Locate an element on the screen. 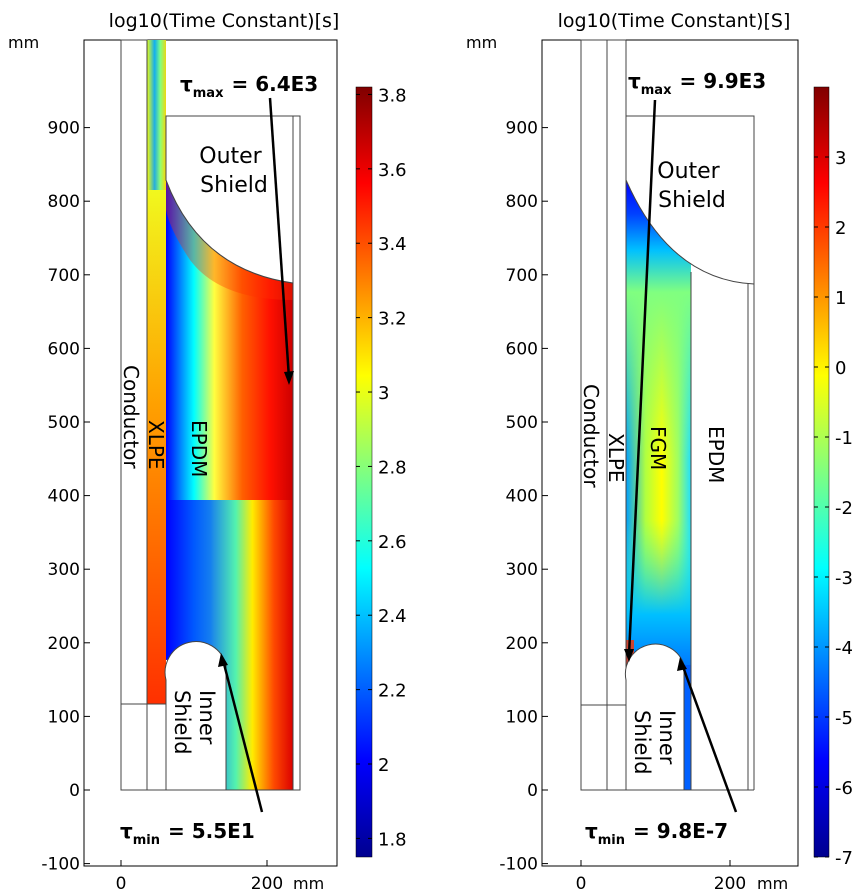  colorbar-tick-label: -4 is located at coordinates (844, 648).